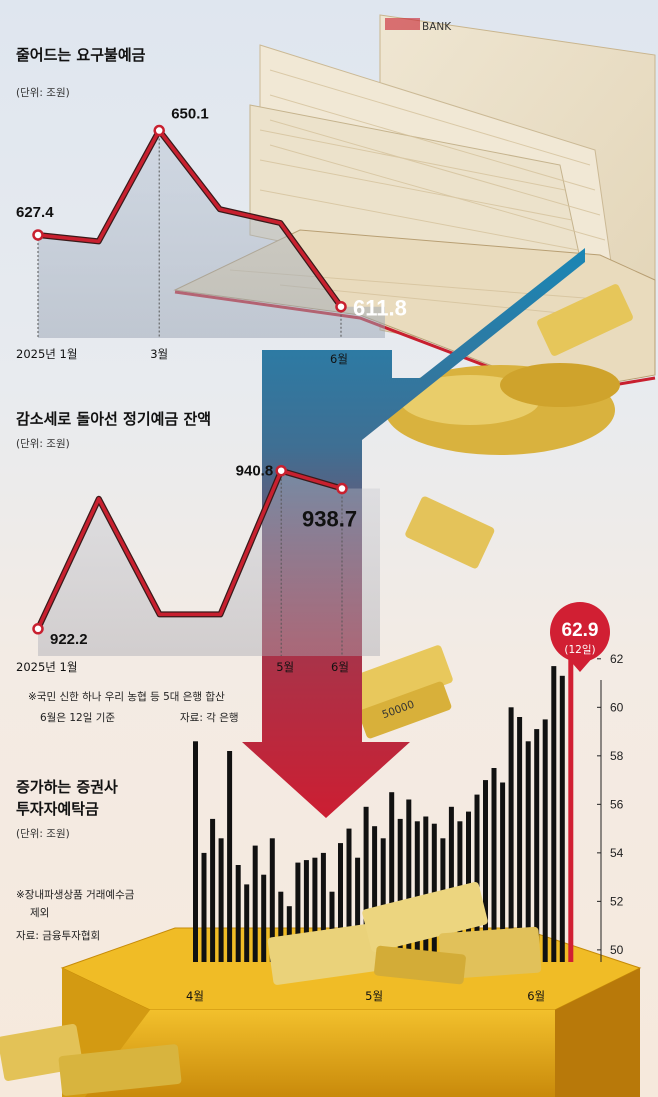 Image resolution: width=658 pixels, height=1097 pixels. Describe the element at coordinates (113, 419) in the screenshot. I see `chart2-title: 감소세로 돌아선 정기예금 잔액` at that location.